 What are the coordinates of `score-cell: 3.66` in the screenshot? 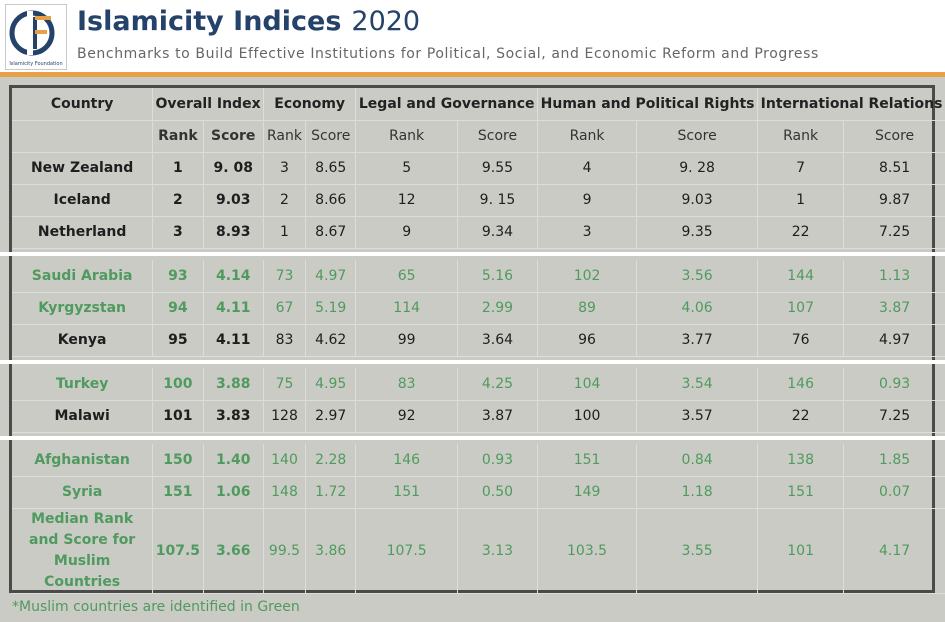 It's located at (233, 551).